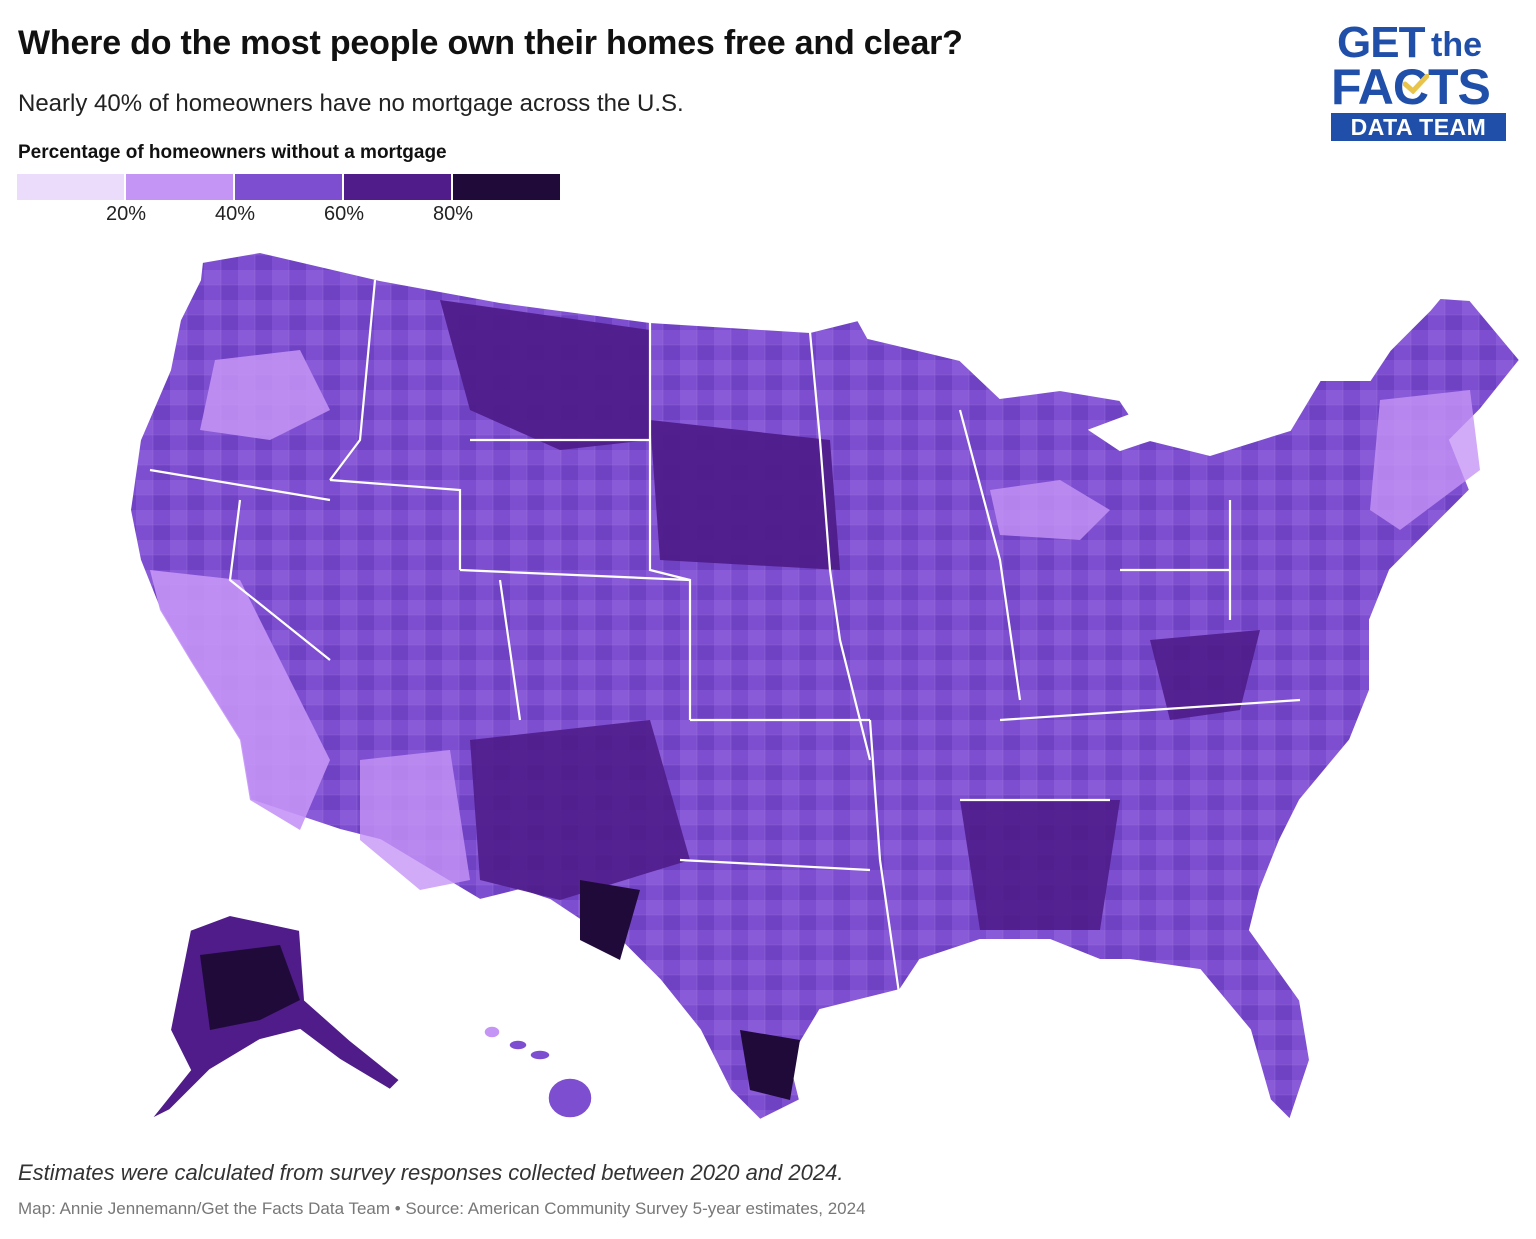 The image size is (1536, 1239). What do you see at coordinates (538, 1072) in the screenshot?
I see `map-hawaii` at bounding box center [538, 1072].